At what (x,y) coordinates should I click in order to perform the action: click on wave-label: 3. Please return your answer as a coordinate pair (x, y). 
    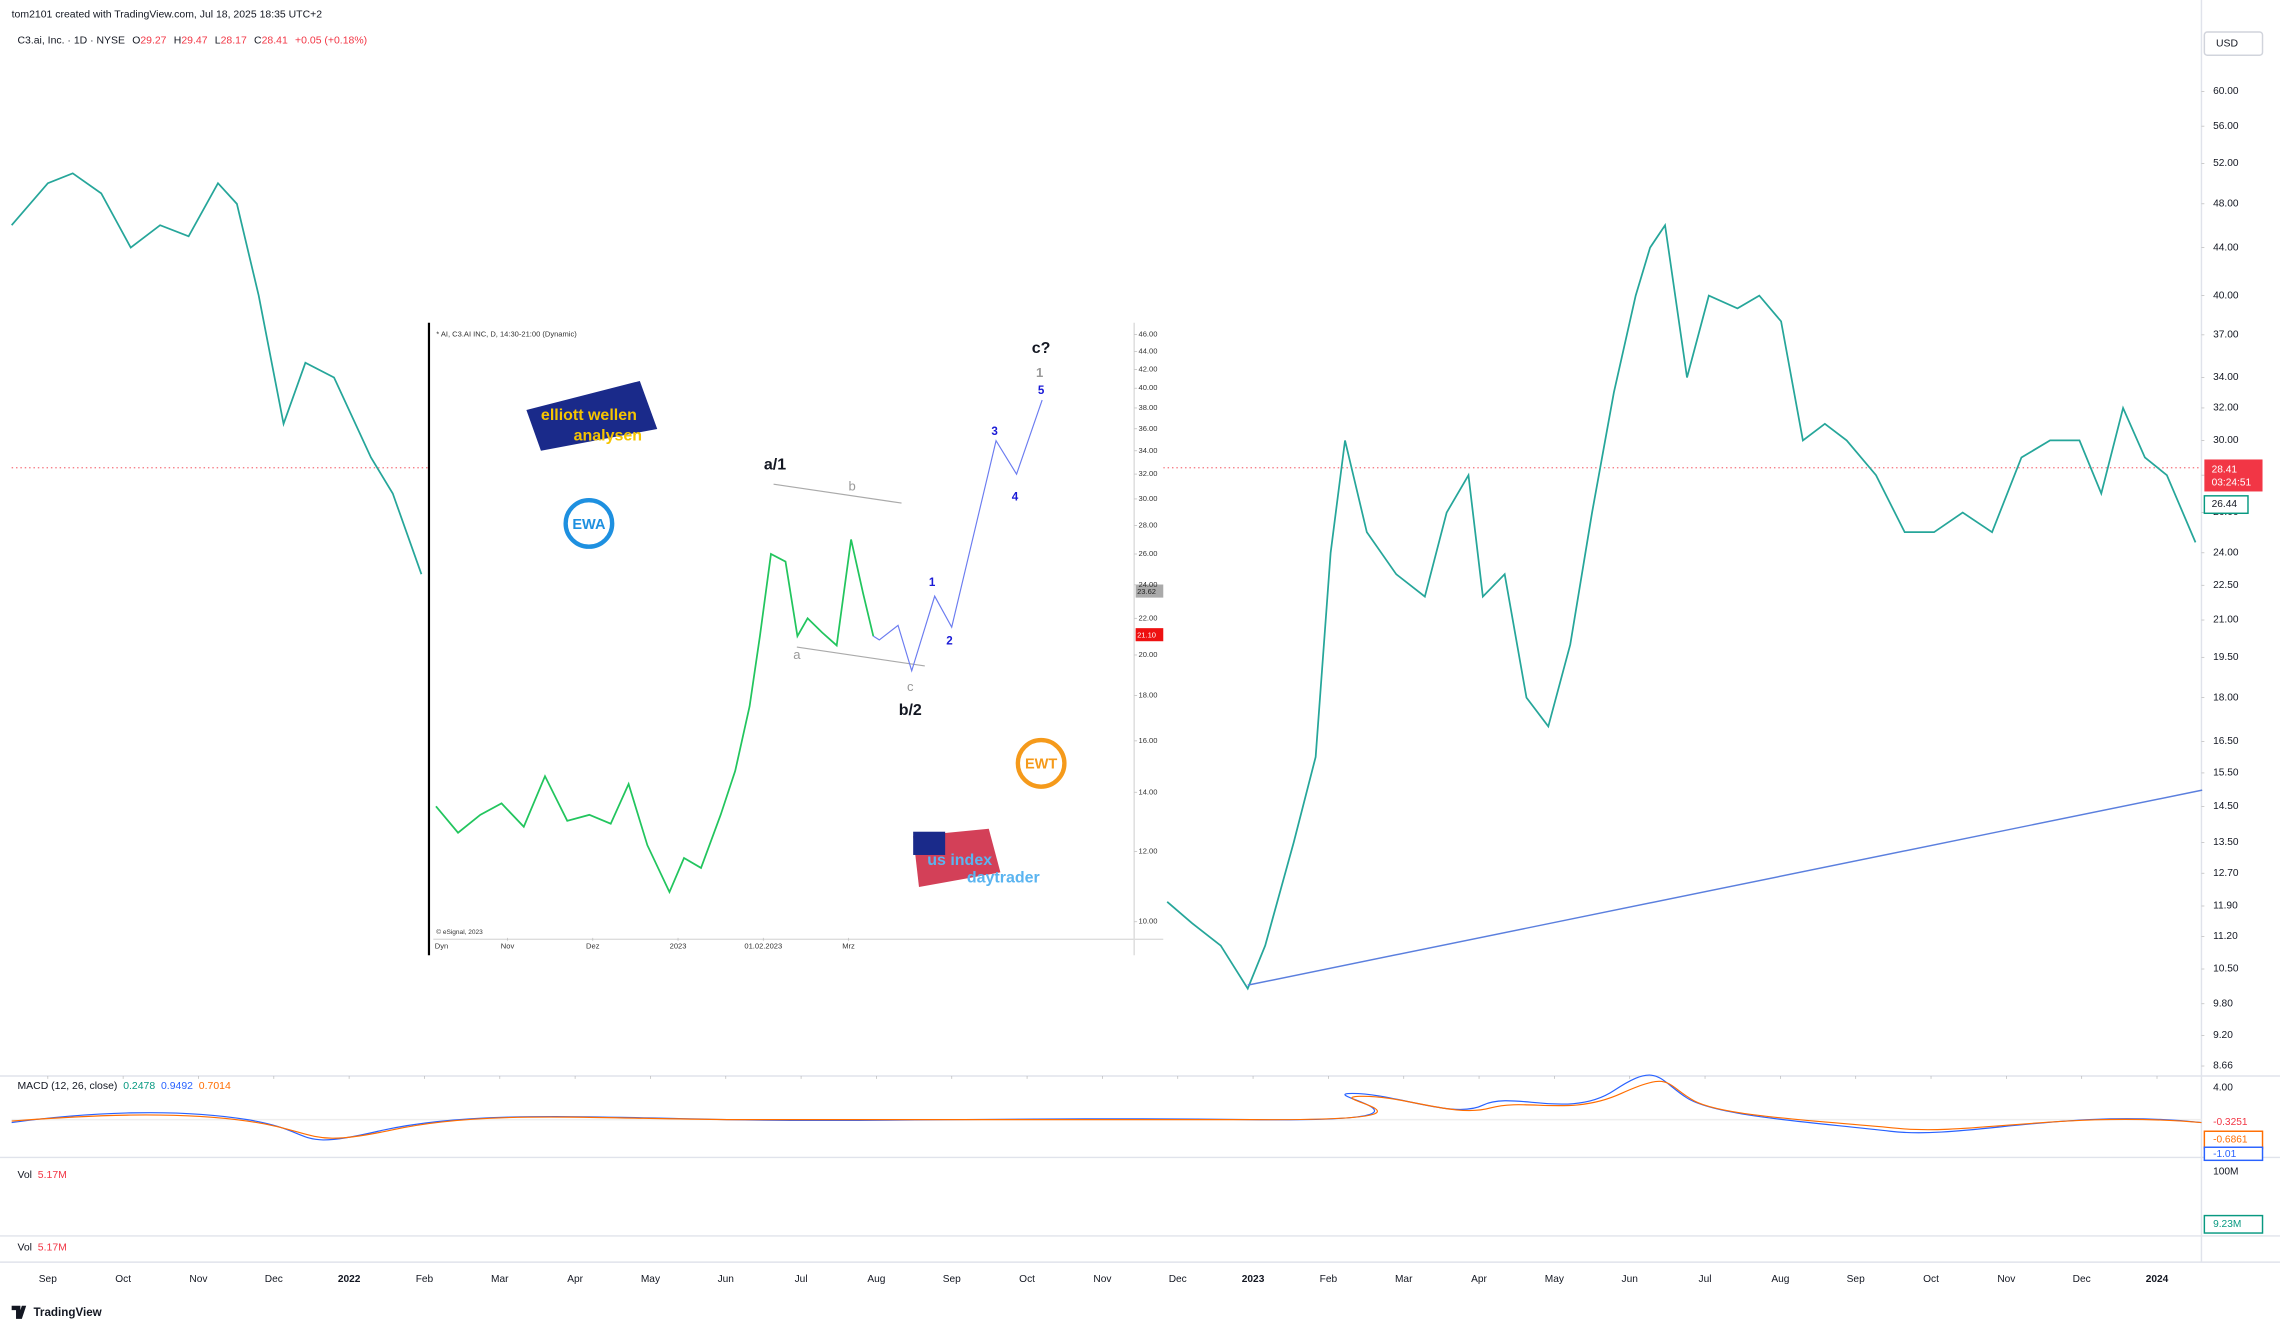
    Looking at the image, I should click on (994, 431).